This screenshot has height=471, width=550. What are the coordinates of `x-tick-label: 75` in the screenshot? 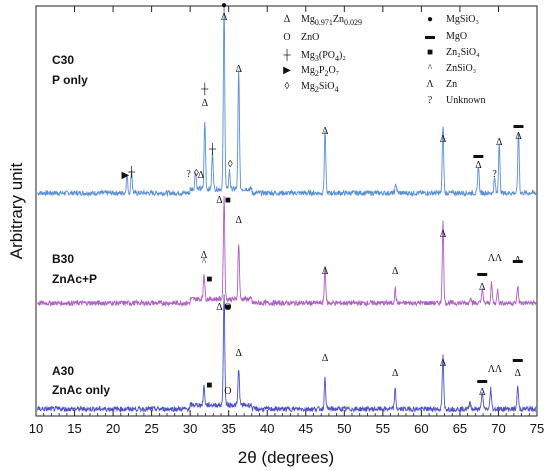 It's located at (537, 428).